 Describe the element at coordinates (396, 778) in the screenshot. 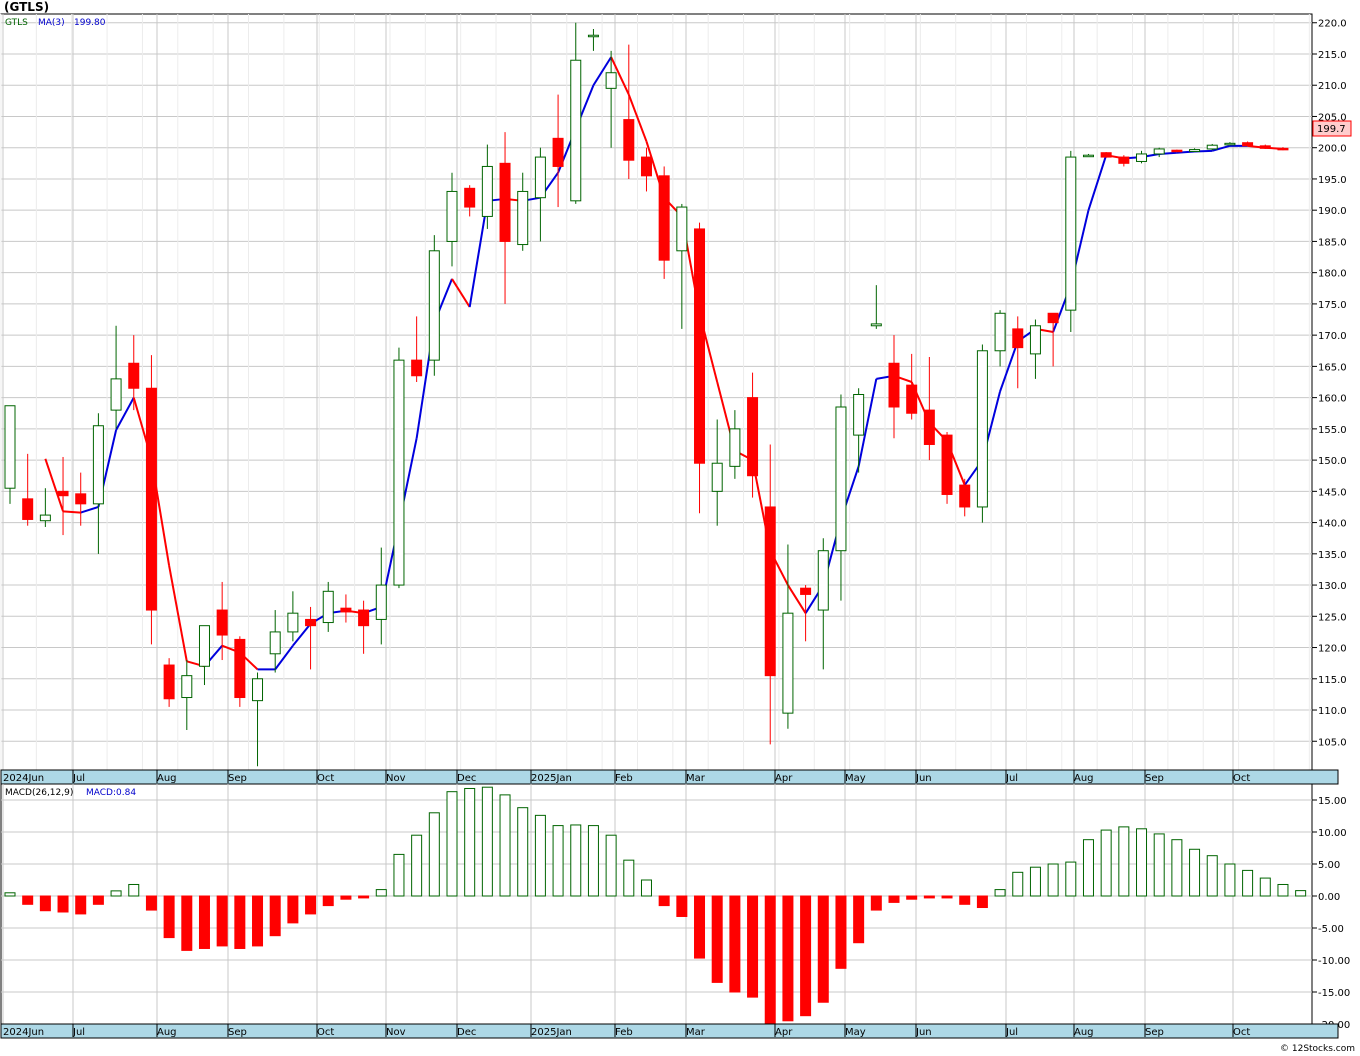

I see `month-label: Nov` at that location.